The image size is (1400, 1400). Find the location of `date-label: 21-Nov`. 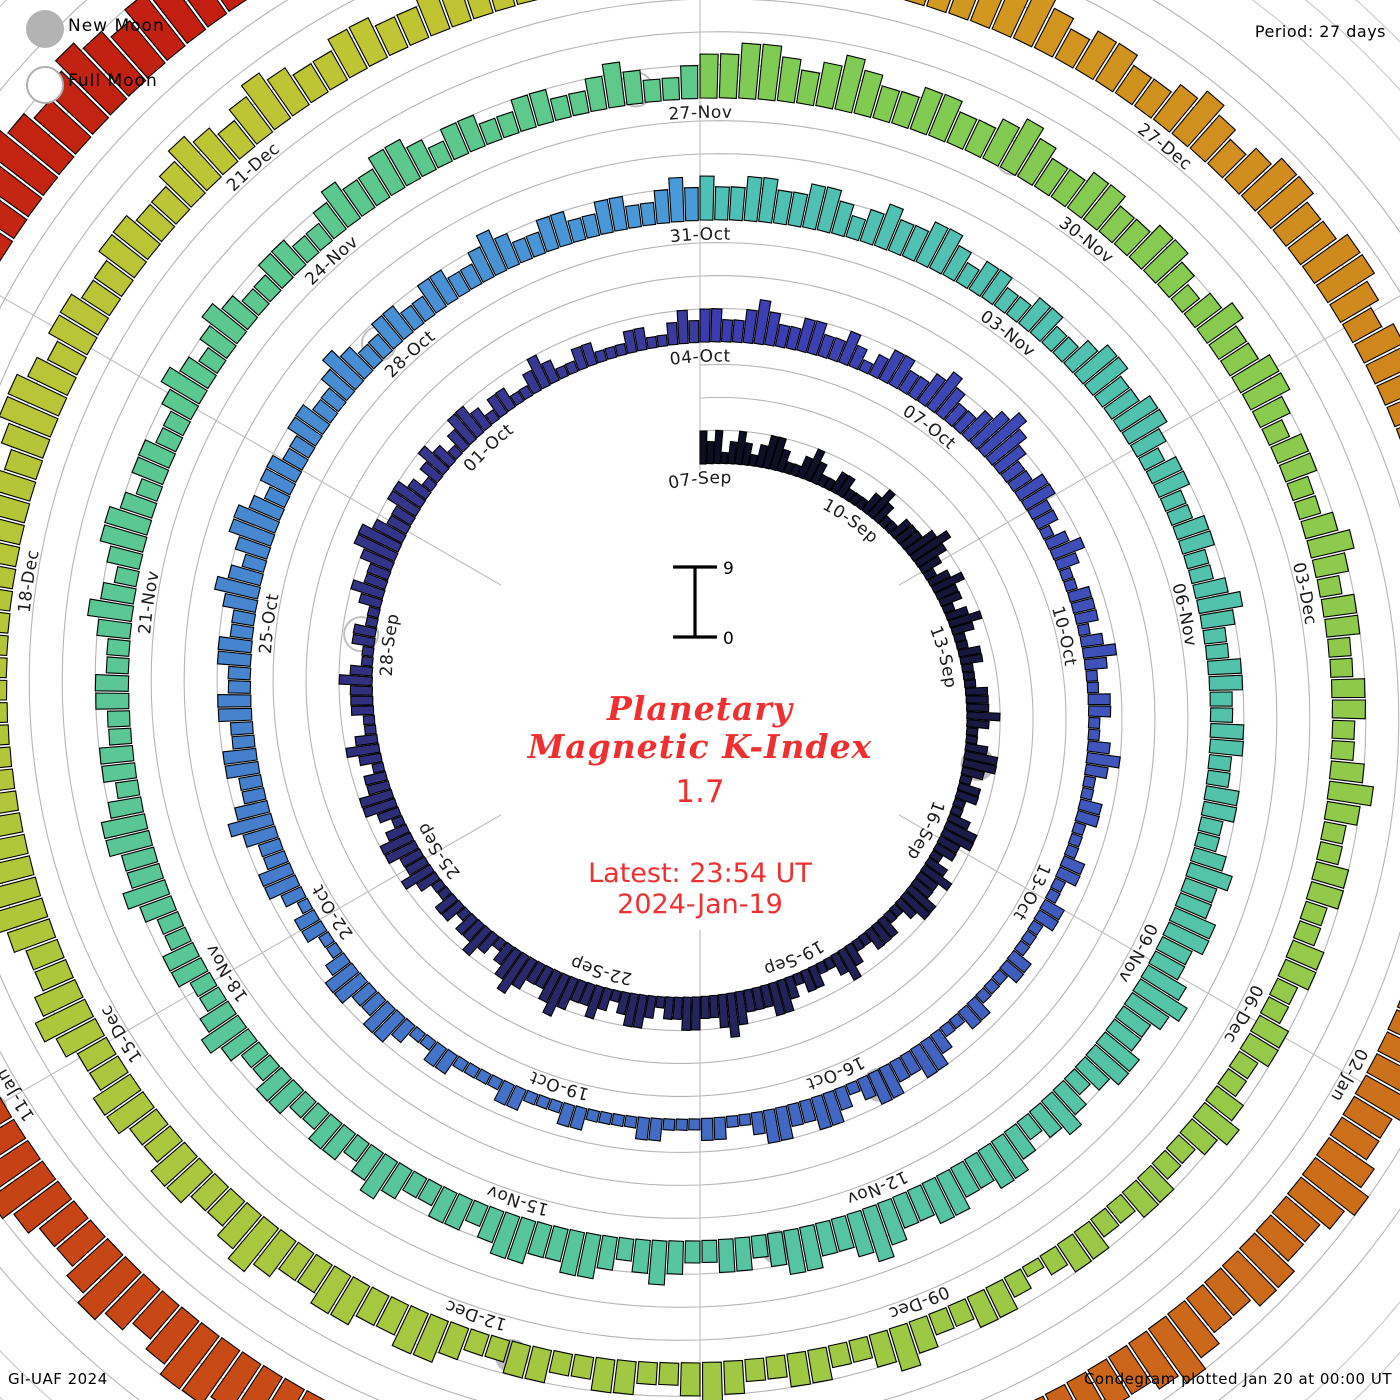

date-label: 21-Nov is located at coordinates (149, 602).